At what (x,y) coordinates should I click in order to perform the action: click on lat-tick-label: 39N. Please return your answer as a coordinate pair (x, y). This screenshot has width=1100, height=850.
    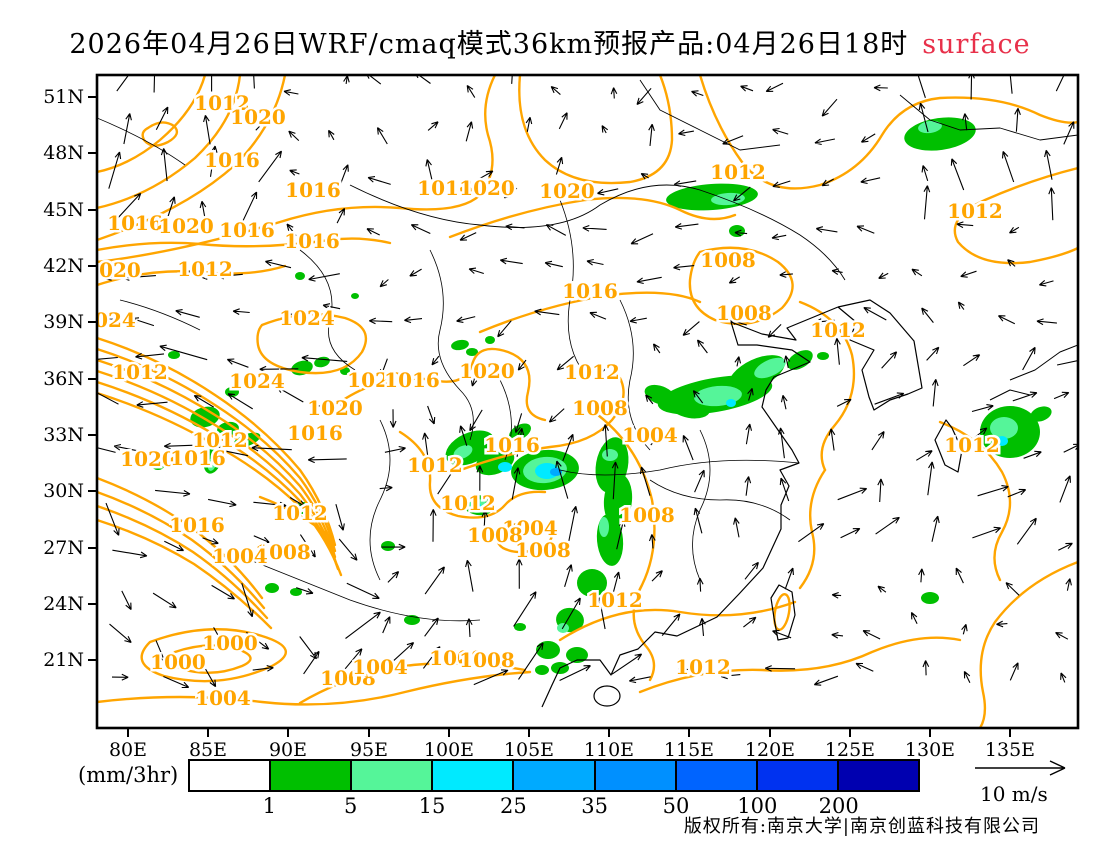
    Looking at the image, I should click on (63, 322).